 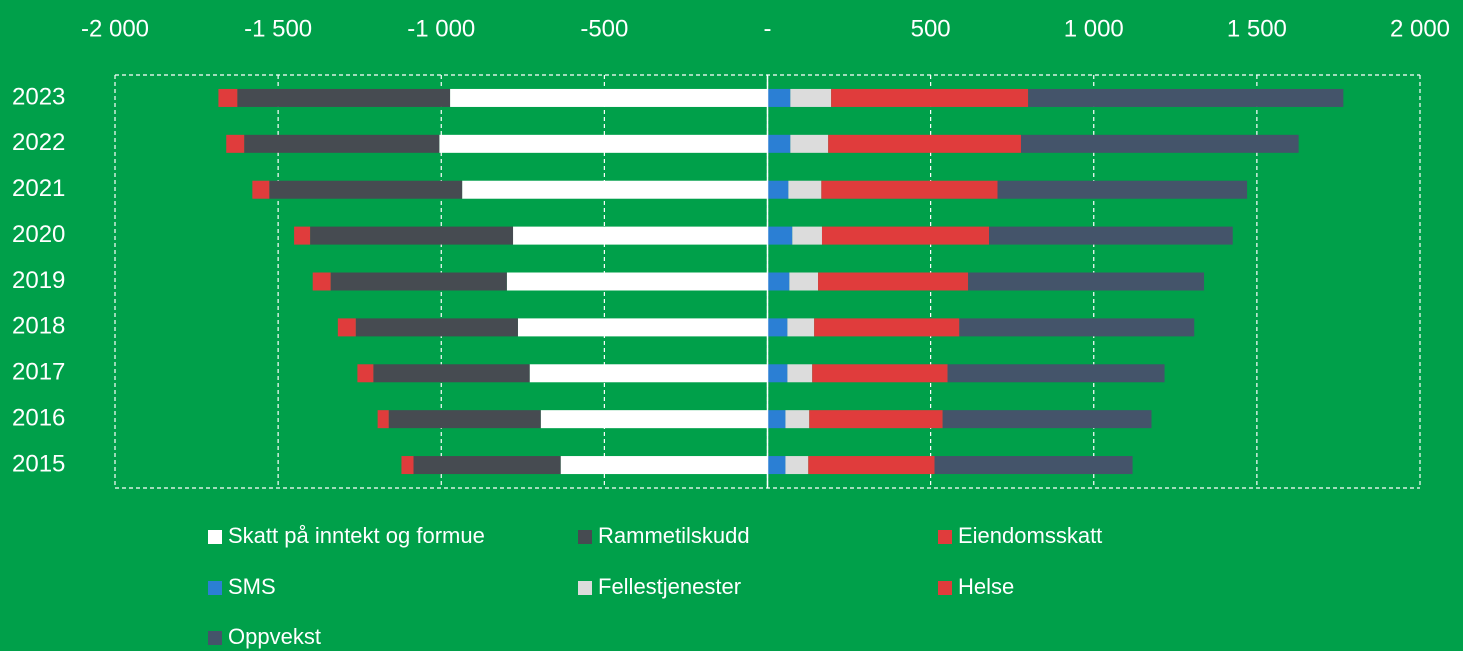 I want to click on legend-label: Rammetilskudd, so click(x=674, y=535).